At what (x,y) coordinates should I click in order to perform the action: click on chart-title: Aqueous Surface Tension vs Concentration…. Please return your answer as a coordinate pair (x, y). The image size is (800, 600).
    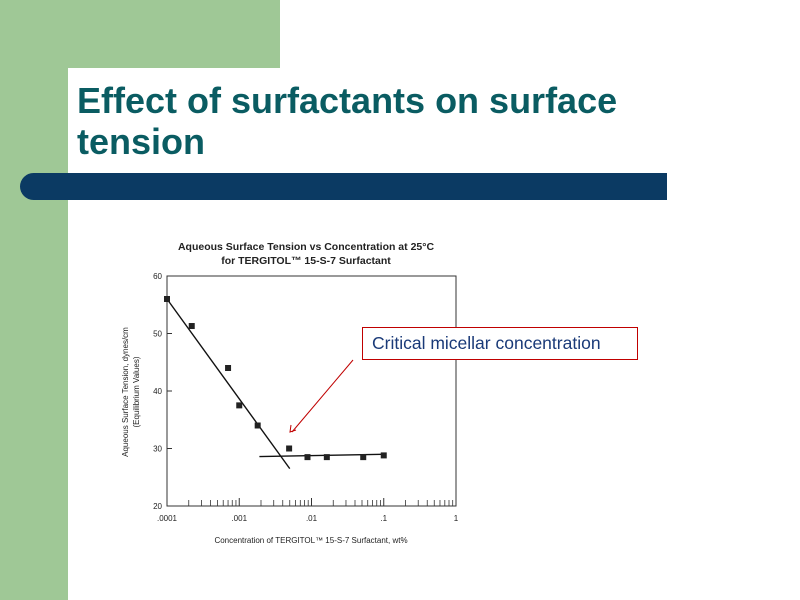
    Looking at the image, I should click on (306, 247).